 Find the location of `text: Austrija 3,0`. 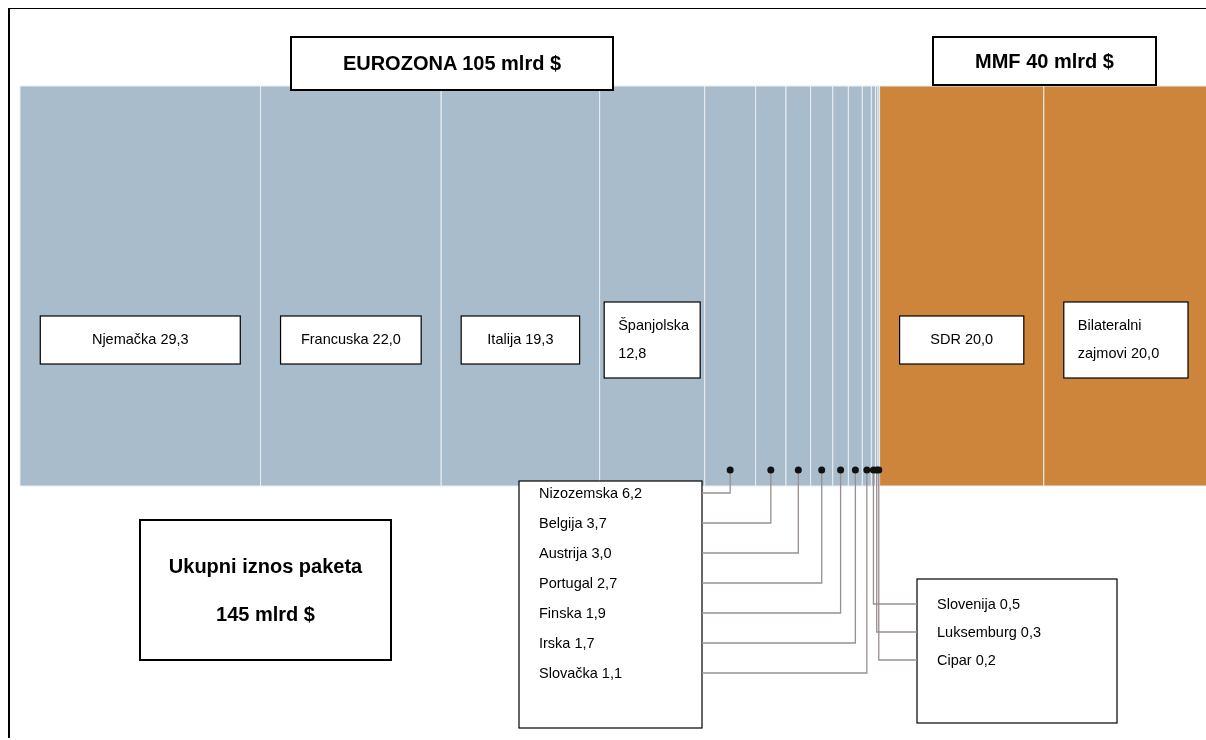

text: Austrija 3,0 is located at coordinates (575, 553).